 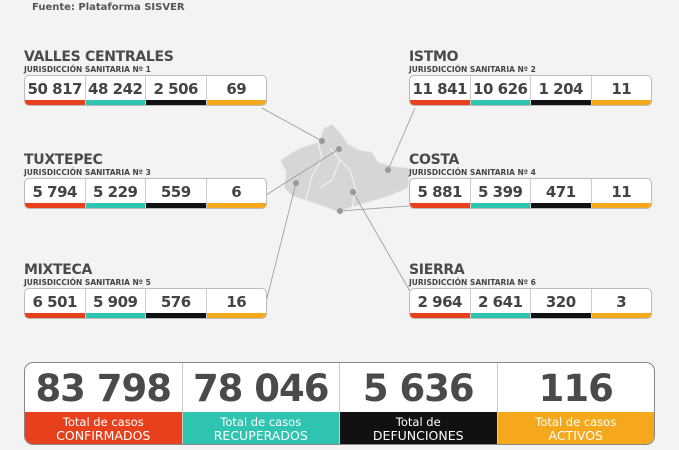 What do you see at coordinates (236, 90) in the screenshot?
I see `activos-value: 69` at bounding box center [236, 90].